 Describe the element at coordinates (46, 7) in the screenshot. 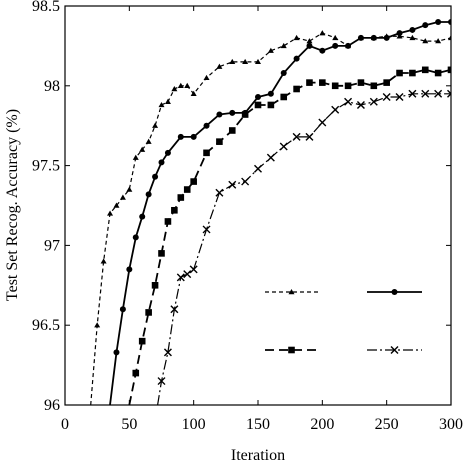

I see `y-tick-label: 98.5` at that location.